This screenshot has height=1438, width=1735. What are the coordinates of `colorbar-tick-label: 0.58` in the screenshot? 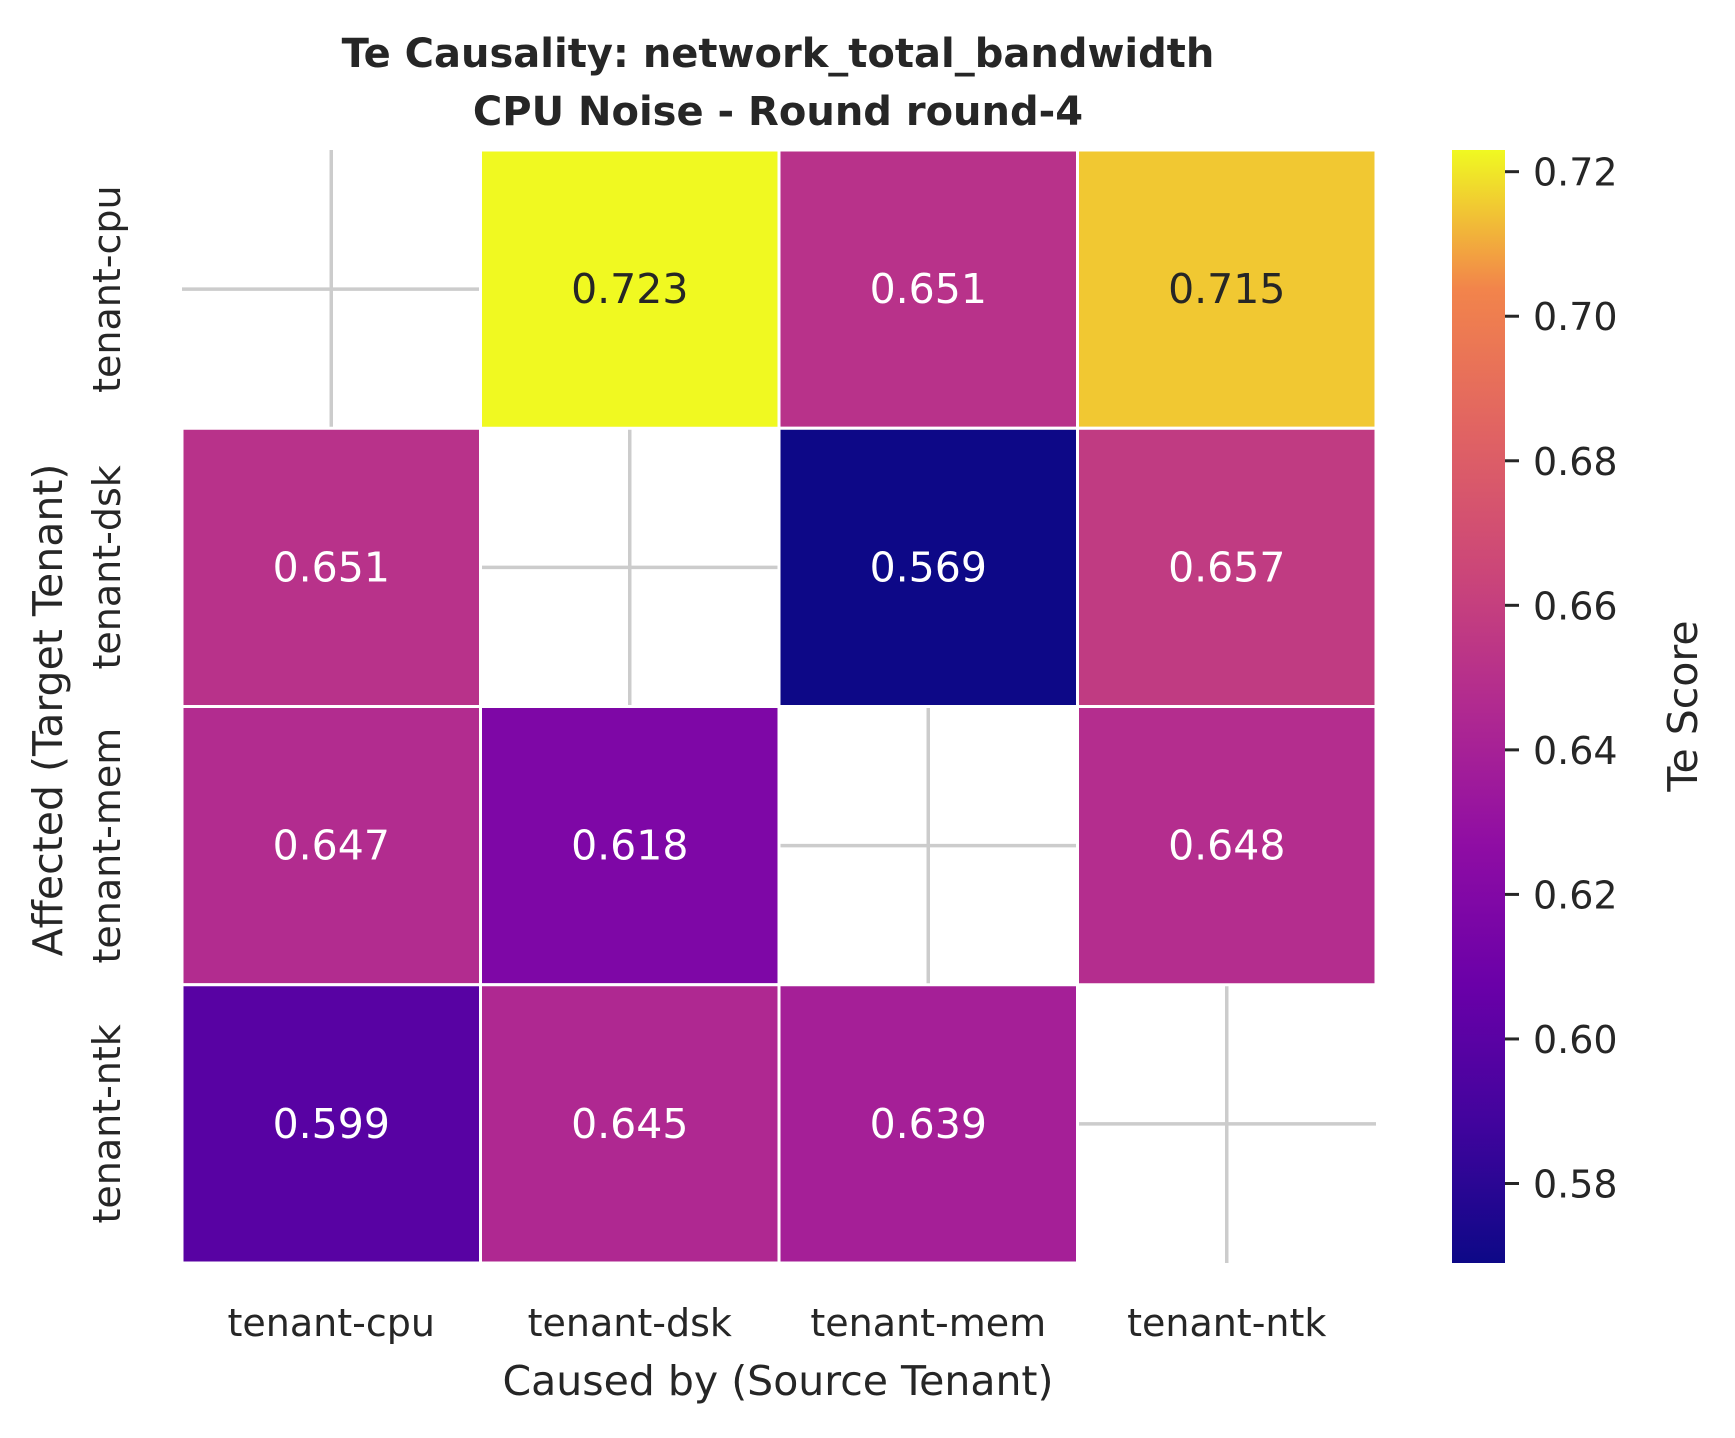 It's located at (1575, 1185).